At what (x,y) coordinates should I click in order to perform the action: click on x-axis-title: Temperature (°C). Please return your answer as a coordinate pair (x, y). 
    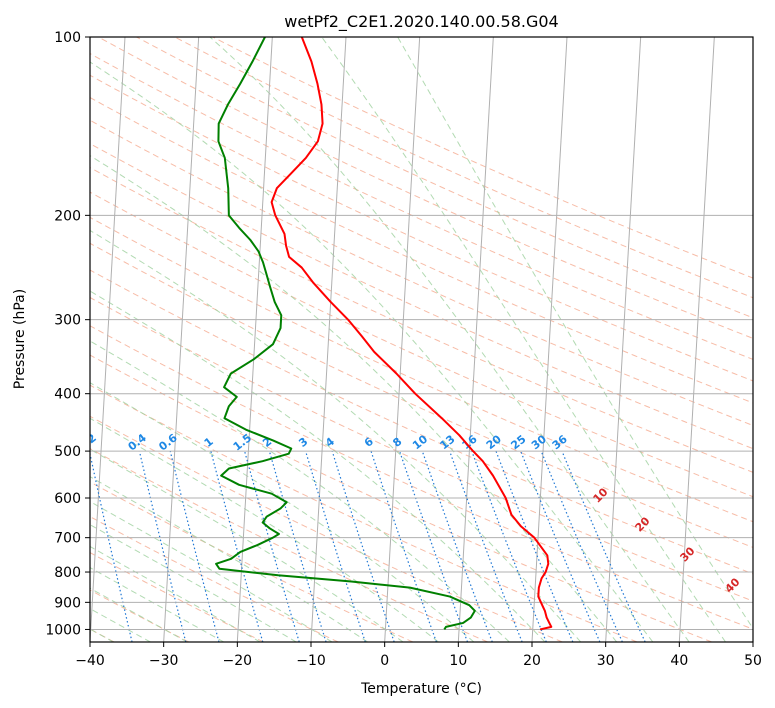
    Looking at the image, I should click on (421, 689).